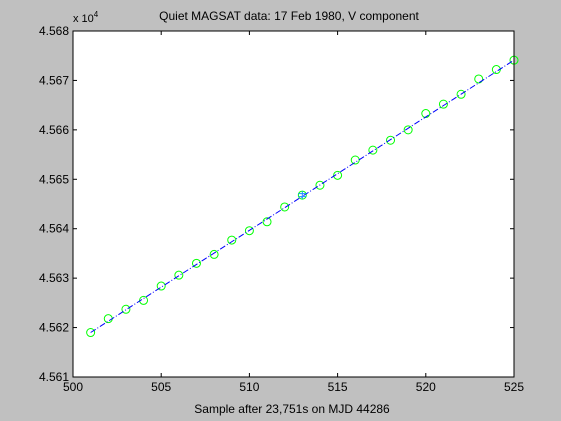 This screenshot has width=561, height=421. What do you see at coordinates (54, 80) in the screenshot?
I see `y-tick-label: 4.567` at bounding box center [54, 80].